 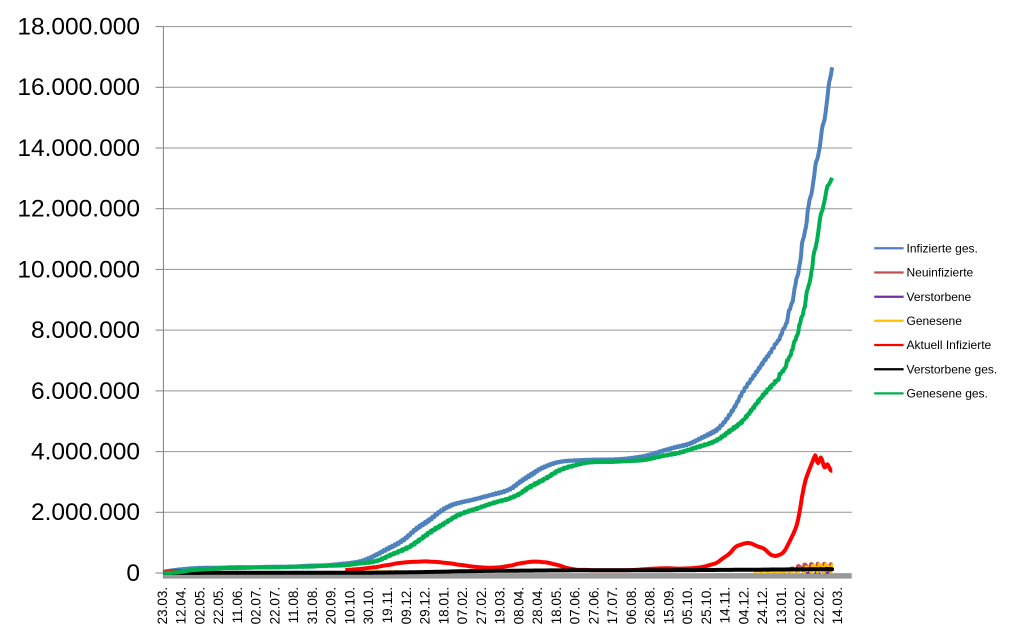 I want to click on svg-text: 02.02., so click(x=800, y=606).